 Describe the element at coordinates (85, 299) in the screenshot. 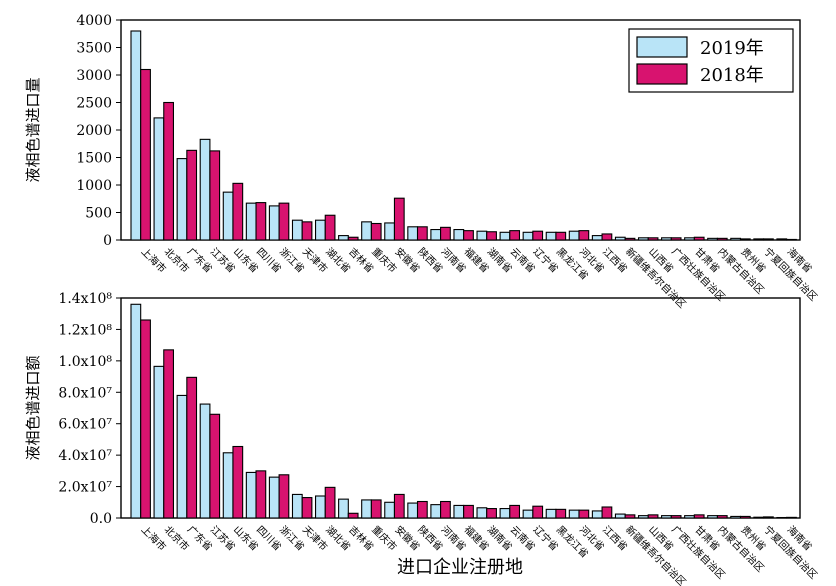

I see `y-tick-label: 1.4x10⁸` at that location.